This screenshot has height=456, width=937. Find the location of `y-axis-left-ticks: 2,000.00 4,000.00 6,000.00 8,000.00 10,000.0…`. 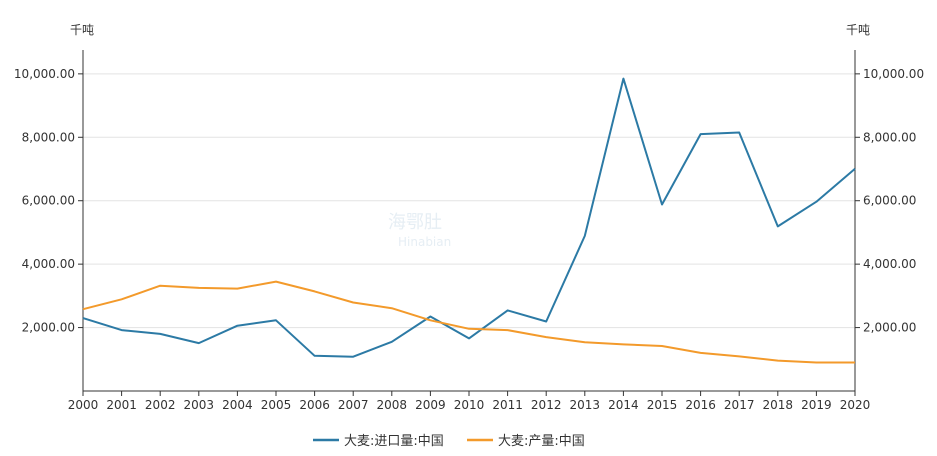

y-axis-left-ticks: 2,000.00 4,000.00 6,000.00 8,000.00 10,000.0… is located at coordinates (48, 201).